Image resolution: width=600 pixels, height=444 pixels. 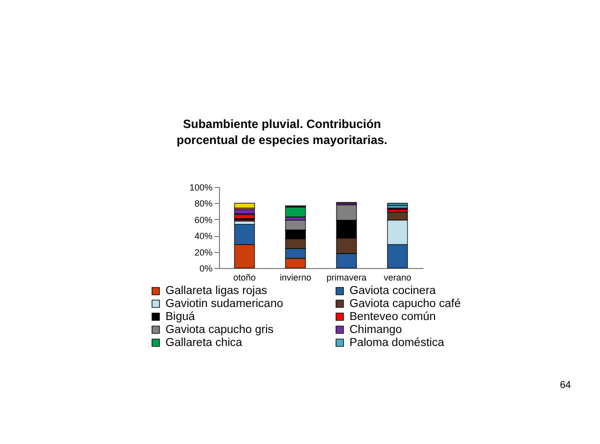 I want to click on legend-label: Gallareta chica, so click(x=204, y=342).